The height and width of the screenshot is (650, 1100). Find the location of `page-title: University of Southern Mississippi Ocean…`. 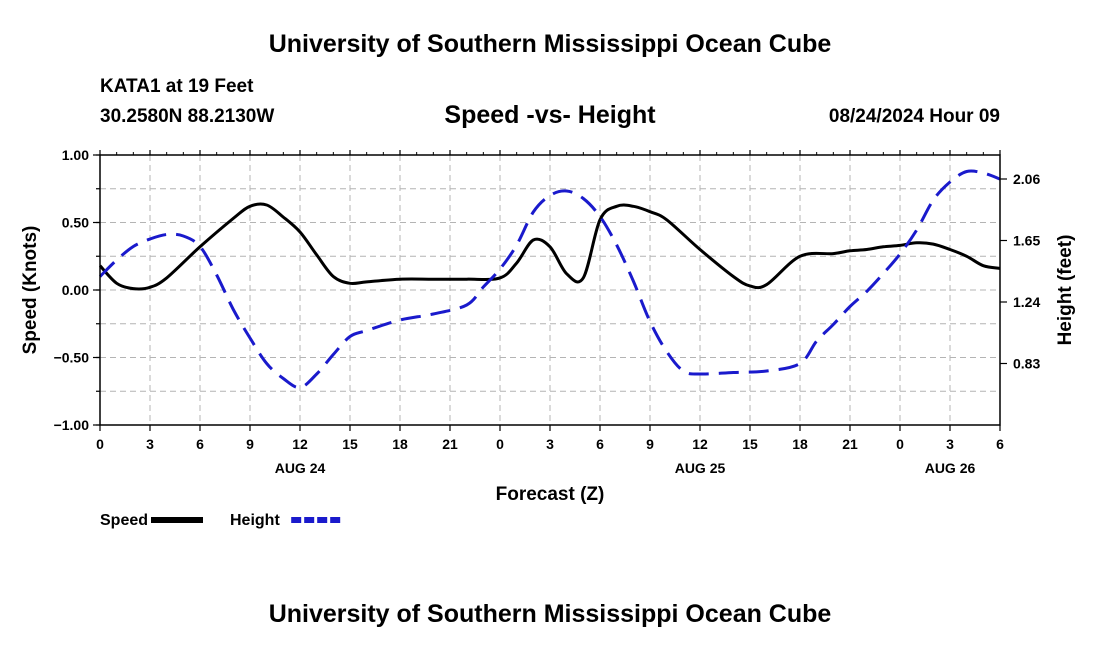

page-title: University of Southern Mississippi Ocean… is located at coordinates (550, 44).